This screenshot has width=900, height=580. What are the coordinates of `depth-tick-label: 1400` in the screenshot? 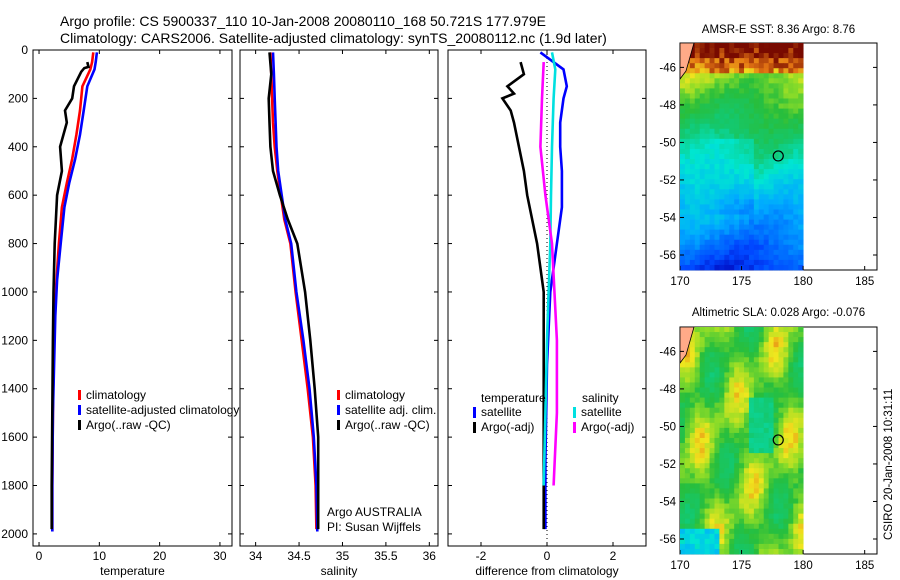 It's located at (14, 389).